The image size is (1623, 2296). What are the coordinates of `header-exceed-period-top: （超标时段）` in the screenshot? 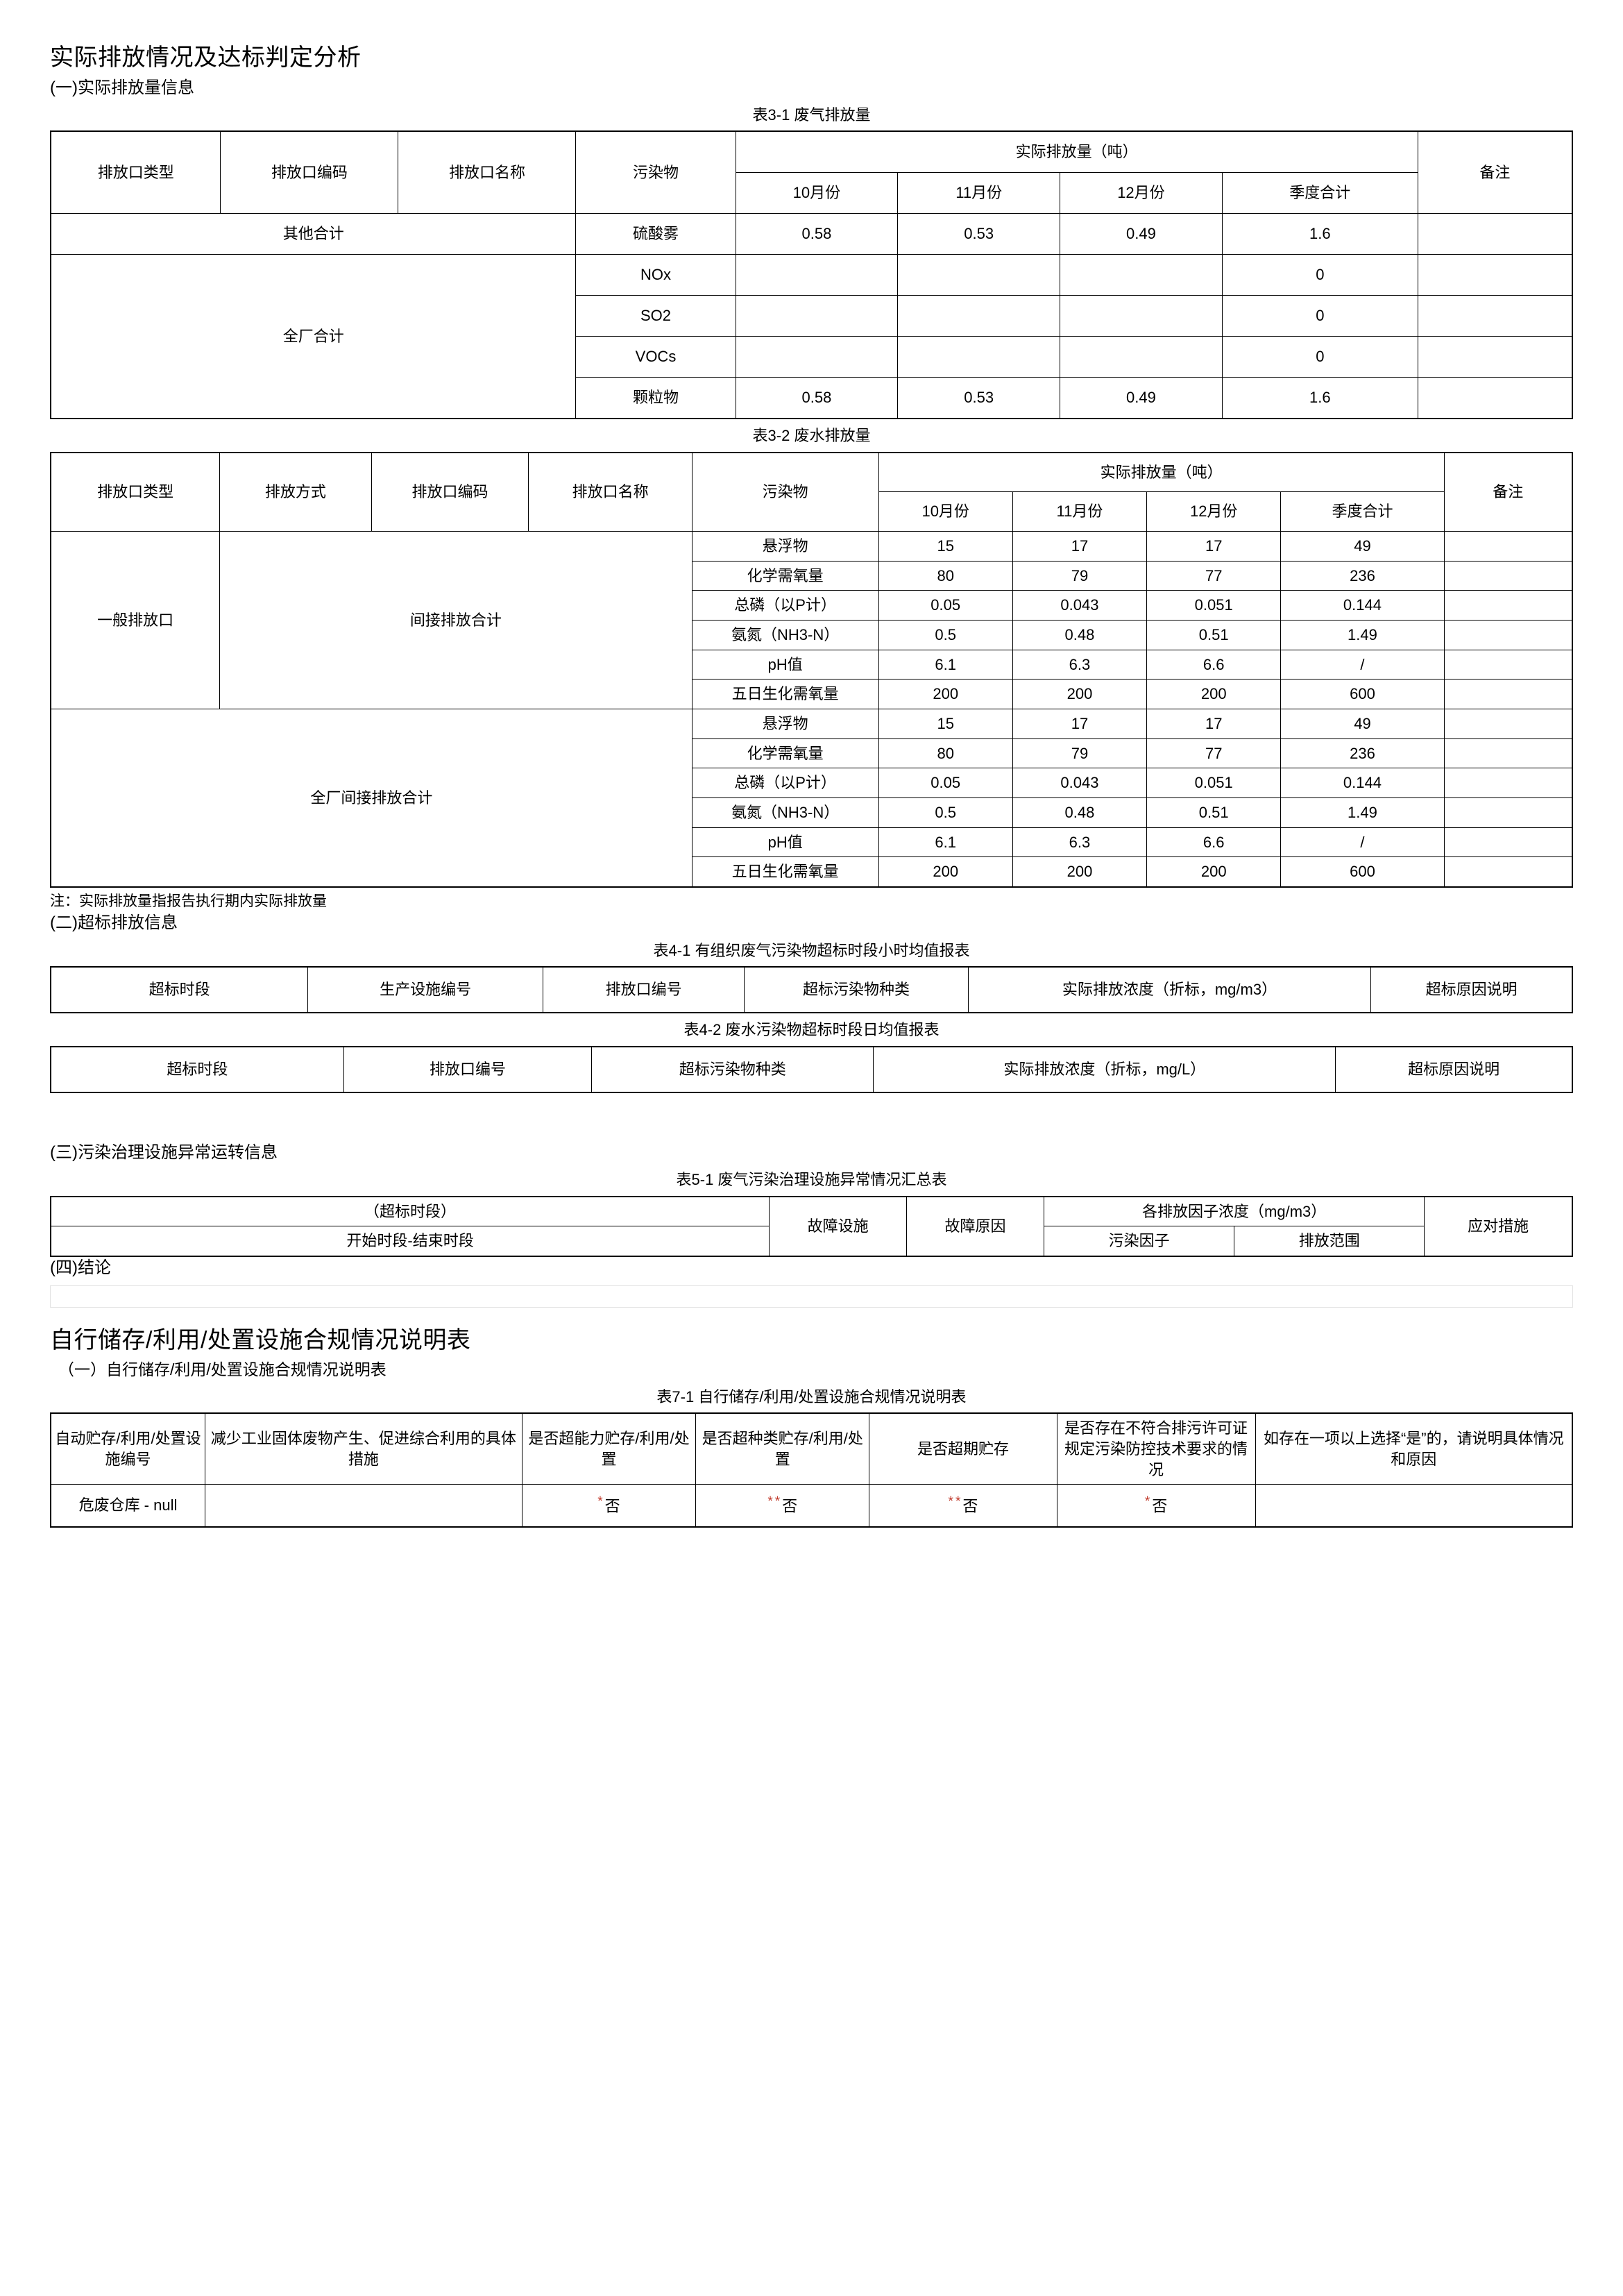 It's located at (410, 1211).